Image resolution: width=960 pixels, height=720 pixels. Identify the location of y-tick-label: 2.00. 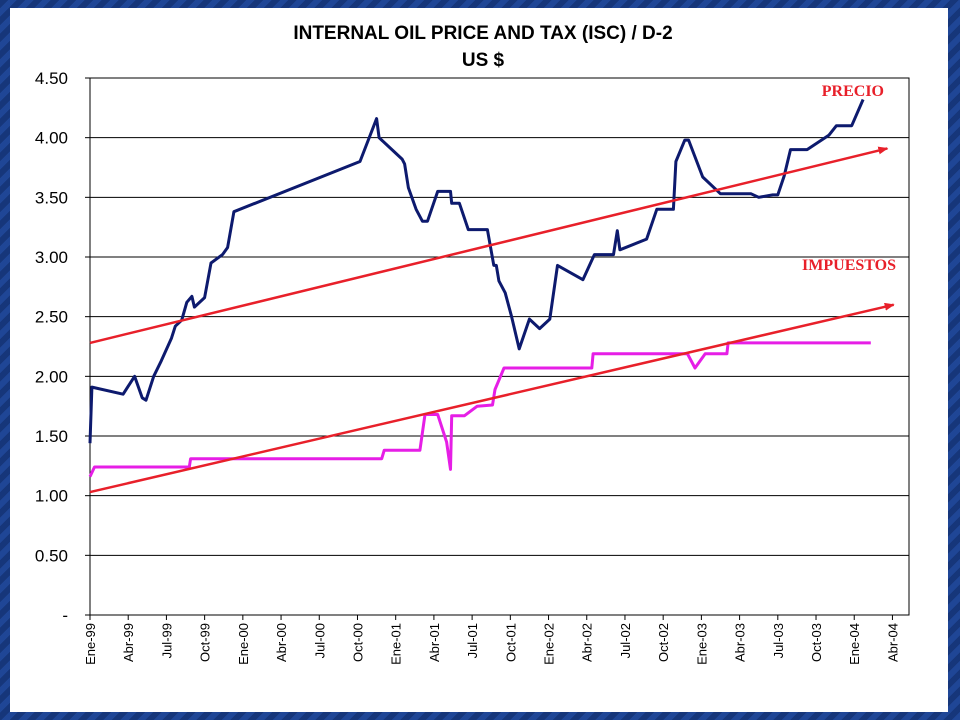
(51, 376).